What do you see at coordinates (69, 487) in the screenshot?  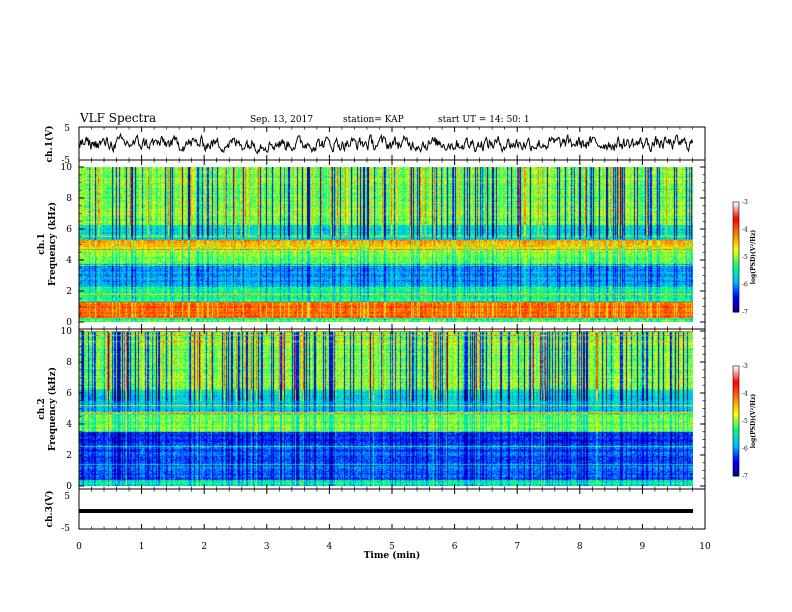 I see `freq-tick-label-0: 0` at bounding box center [69, 487].